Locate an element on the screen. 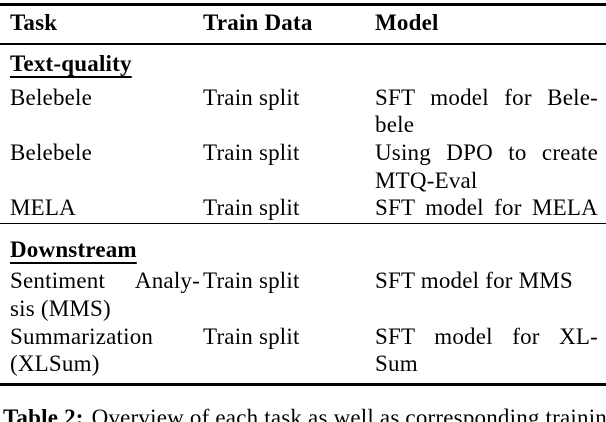 The height and width of the screenshot is (422, 606). model-cell-line: MTQ-Eval is located at coordinates (426, 180).